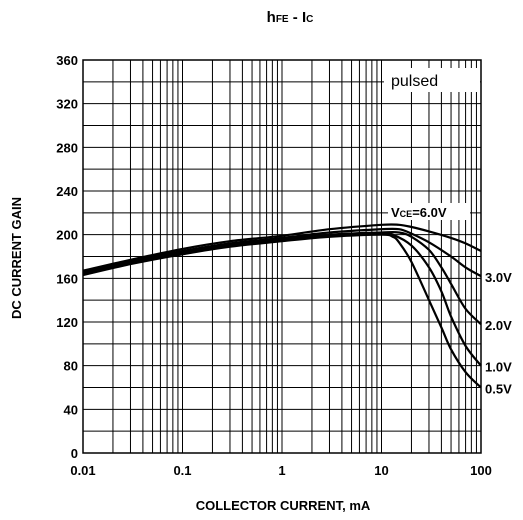 Image resolution: width=523 pixels, height=520 pixels. Describe the element at coordinates (304, 17) in the screenshot. I see `chart-title-second: I` at that location.